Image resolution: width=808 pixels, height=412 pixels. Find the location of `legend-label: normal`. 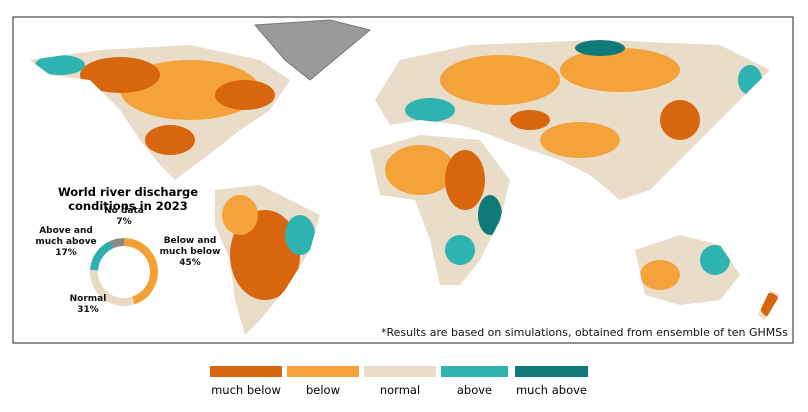

legend-label: normal is located at coordinates (400, 390).